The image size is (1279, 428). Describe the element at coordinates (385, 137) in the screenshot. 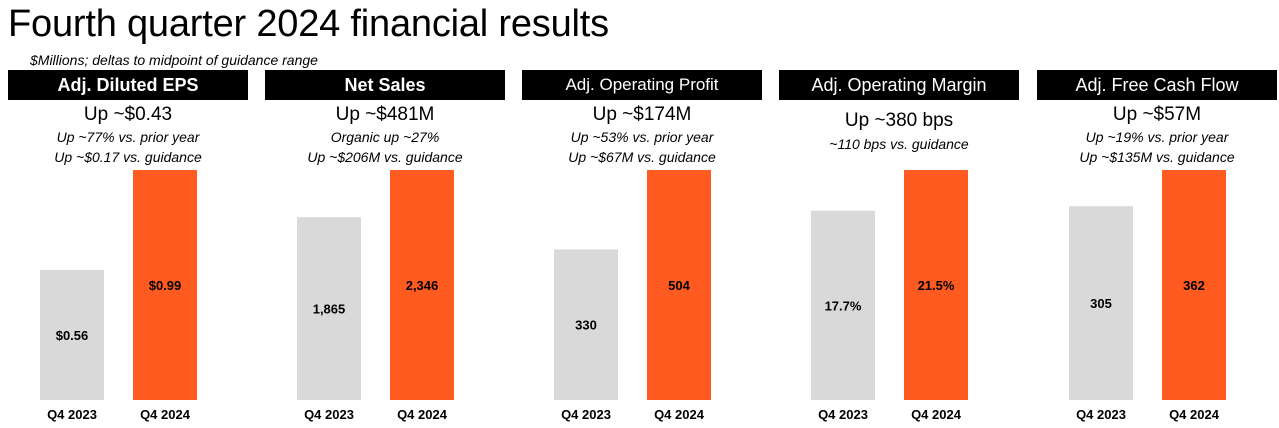

I see `panel-note: Organic up ~27%` at that location.